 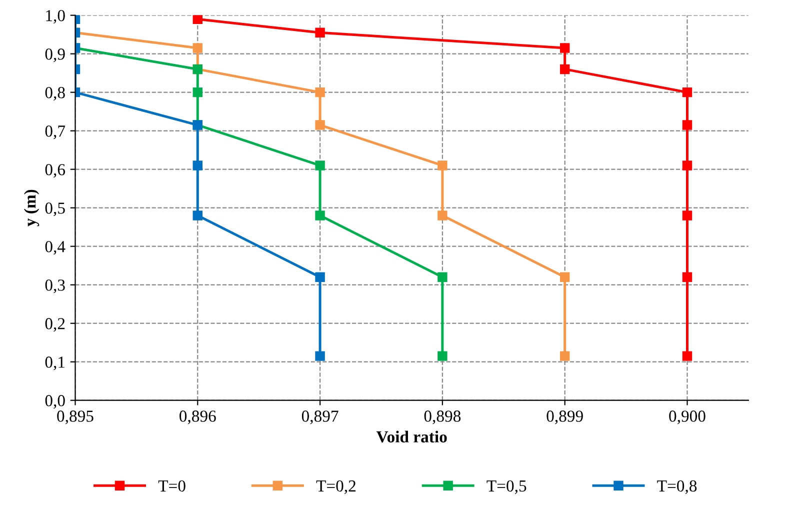 What do you see at coordinates (55, 171) in the screenshot?
I see `y-tick-label: 0,6` at bounding box center [55, 171].